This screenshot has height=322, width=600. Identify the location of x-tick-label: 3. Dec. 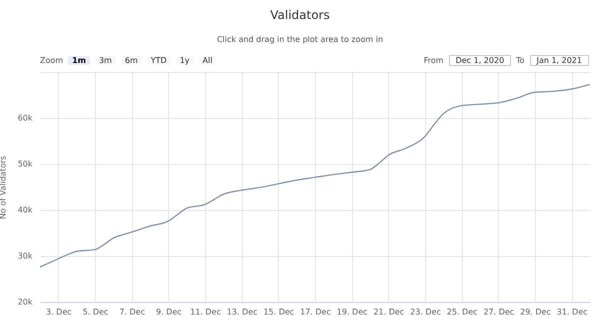
(59, 312).